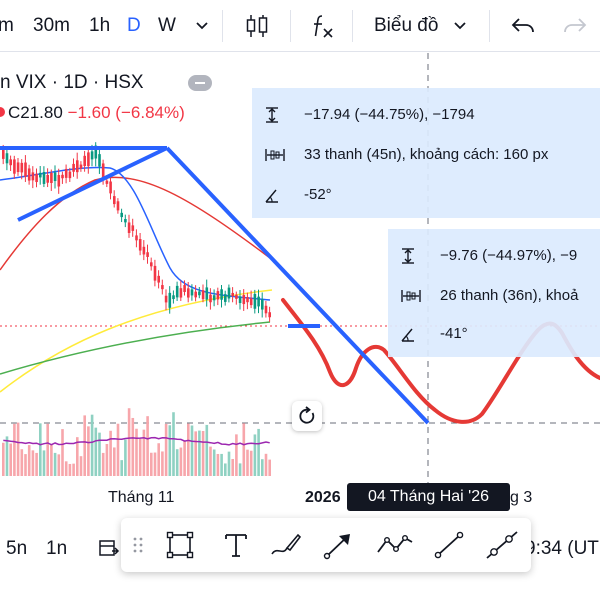 Image resolution: width=600 pixels, height=600 pixels. Describe the element at coordinates (51, 25) in the screenshot. I see `interval-30m: 30m` at that location.